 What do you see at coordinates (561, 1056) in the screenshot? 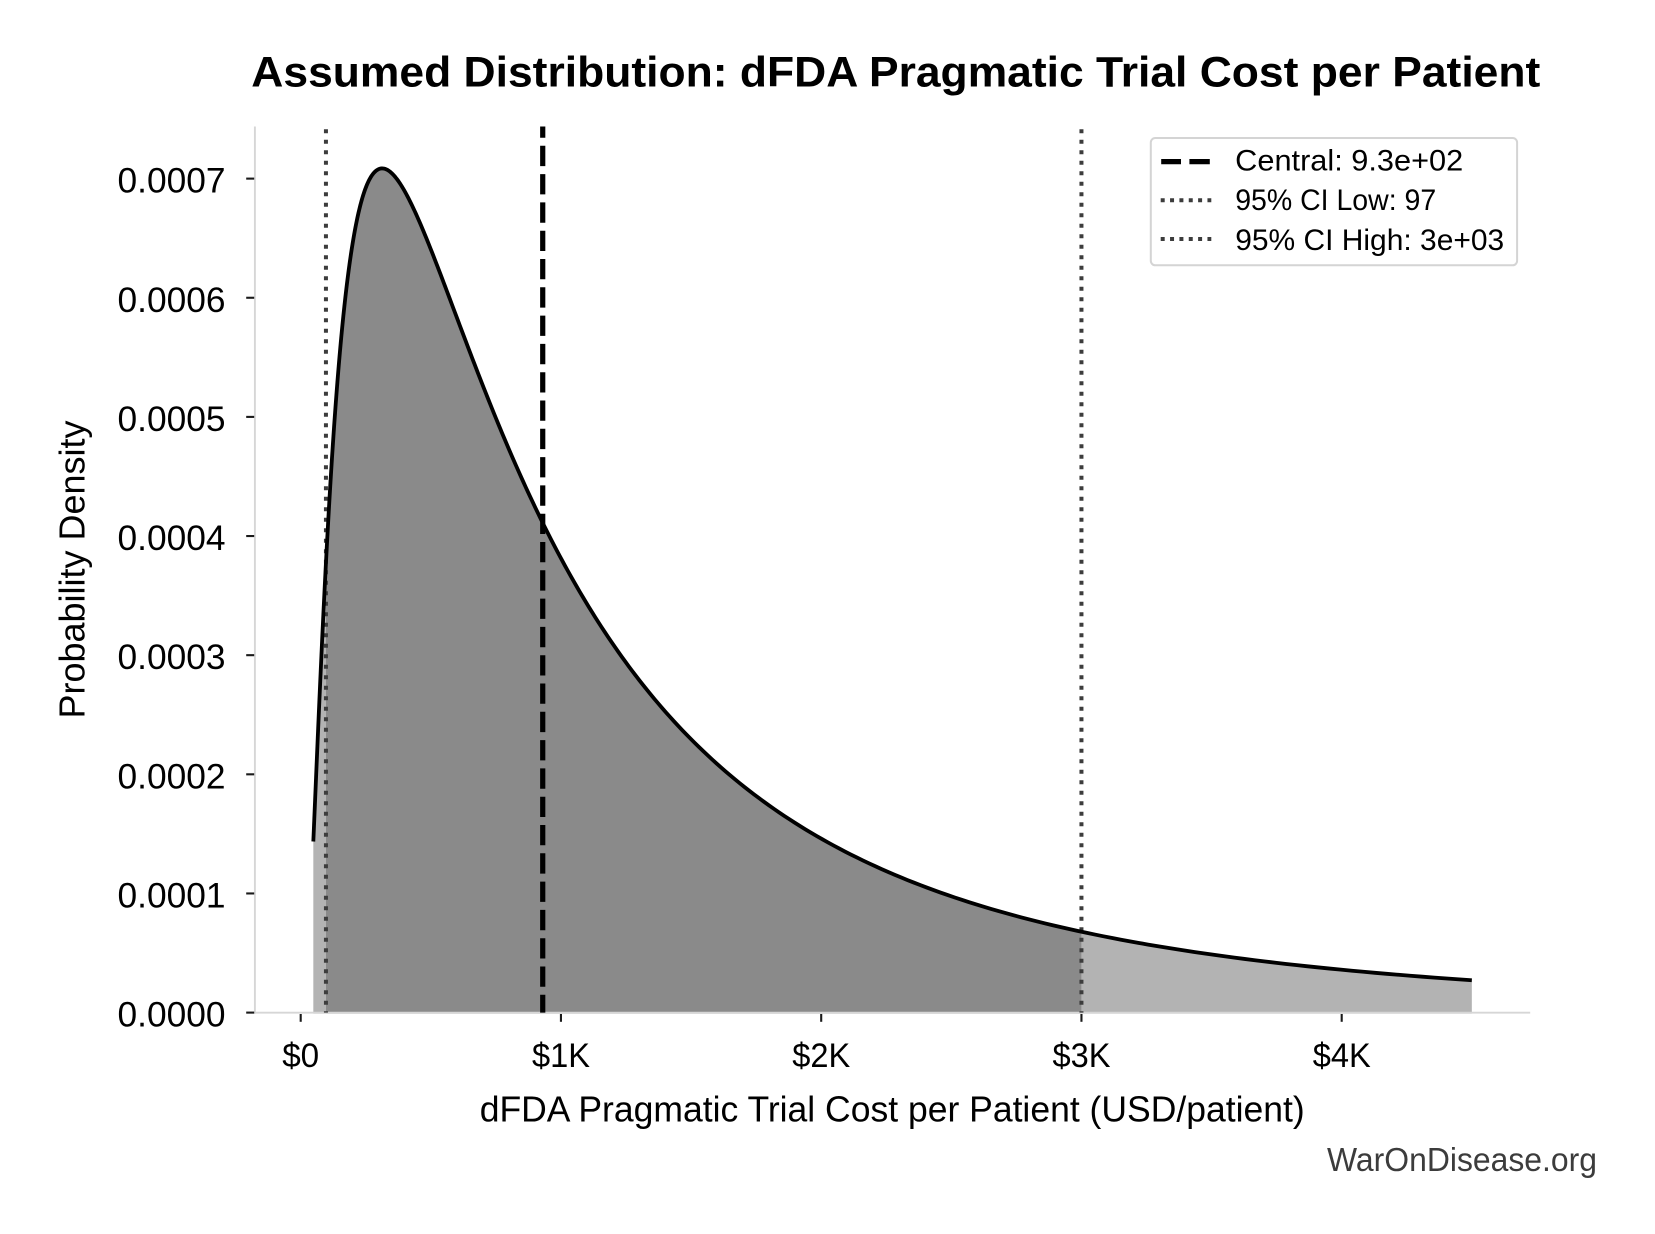
I see `svg-text: $1K` at bounding box center [561, 1056].